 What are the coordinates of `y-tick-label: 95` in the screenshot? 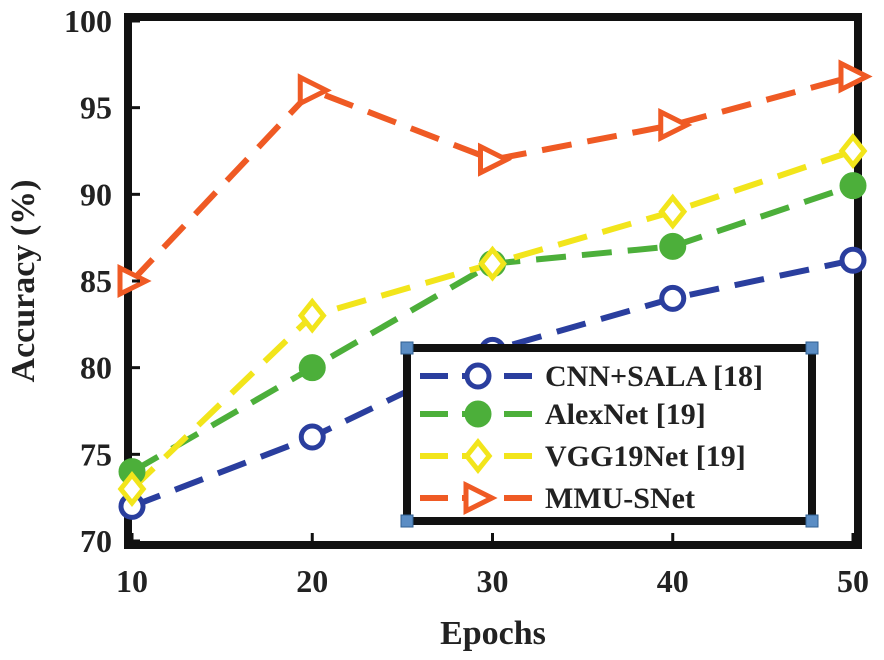 It's located at (96, 108).